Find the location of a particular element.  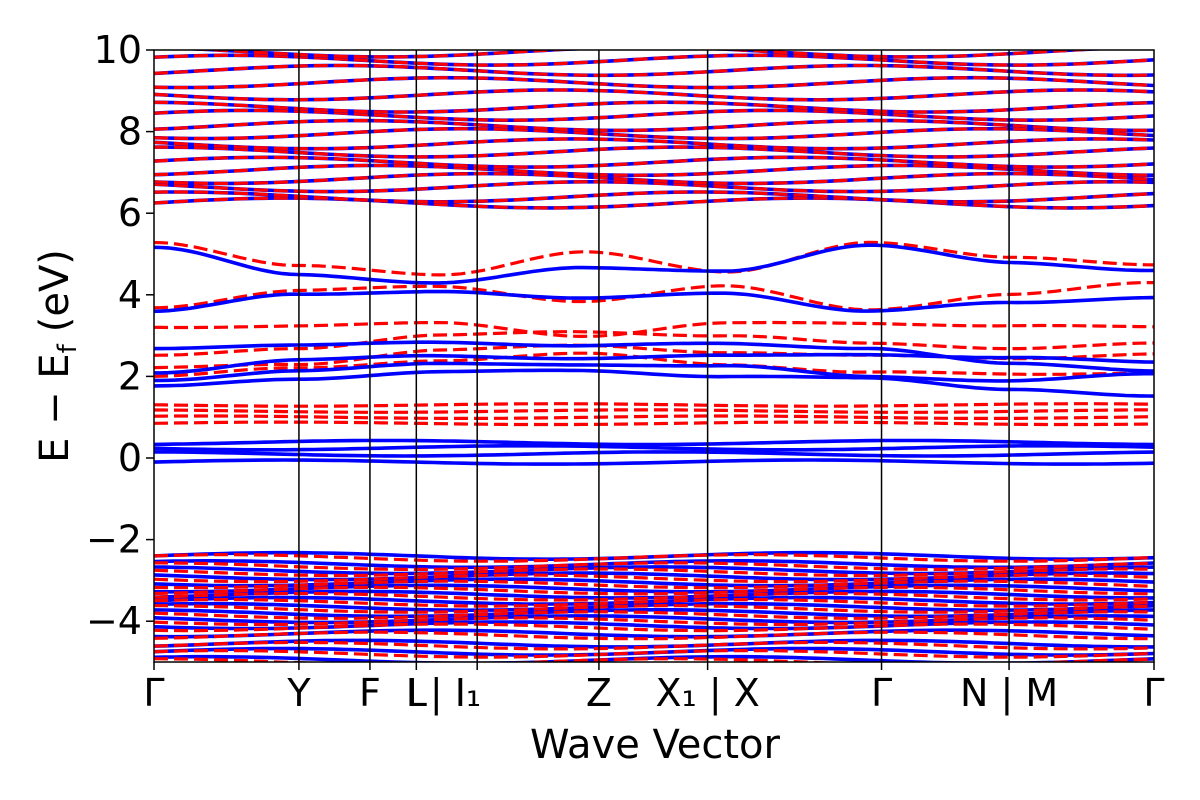

x-tick-label-6: X₁ | X is located at coordinates (707, 693).